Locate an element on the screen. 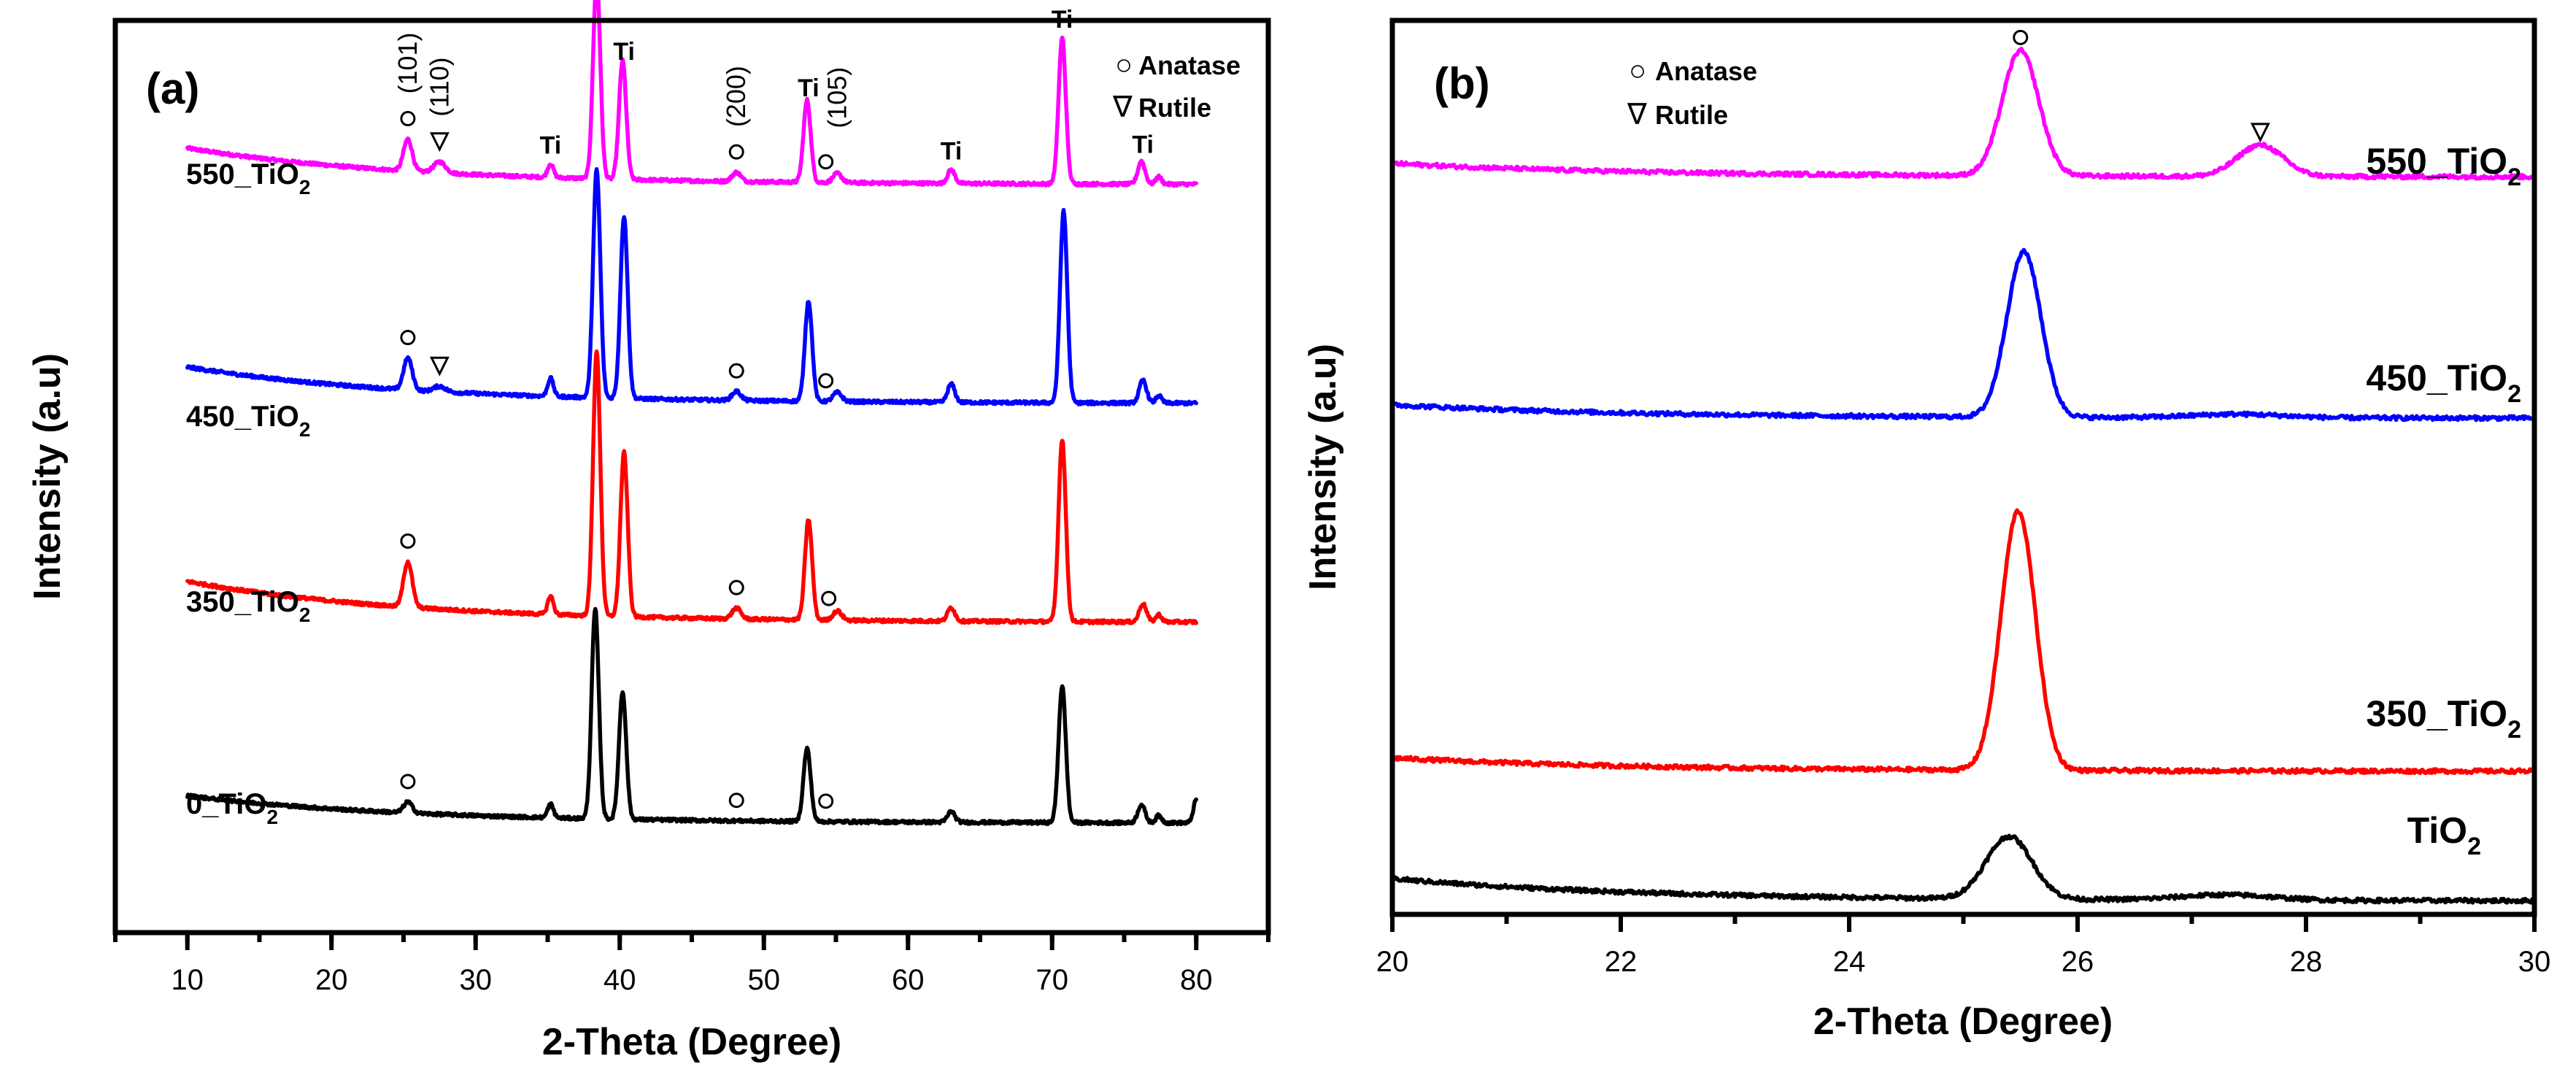 The image size is (2576, 1072). x-tick-label: 60 is located at coordinates (908, 980).